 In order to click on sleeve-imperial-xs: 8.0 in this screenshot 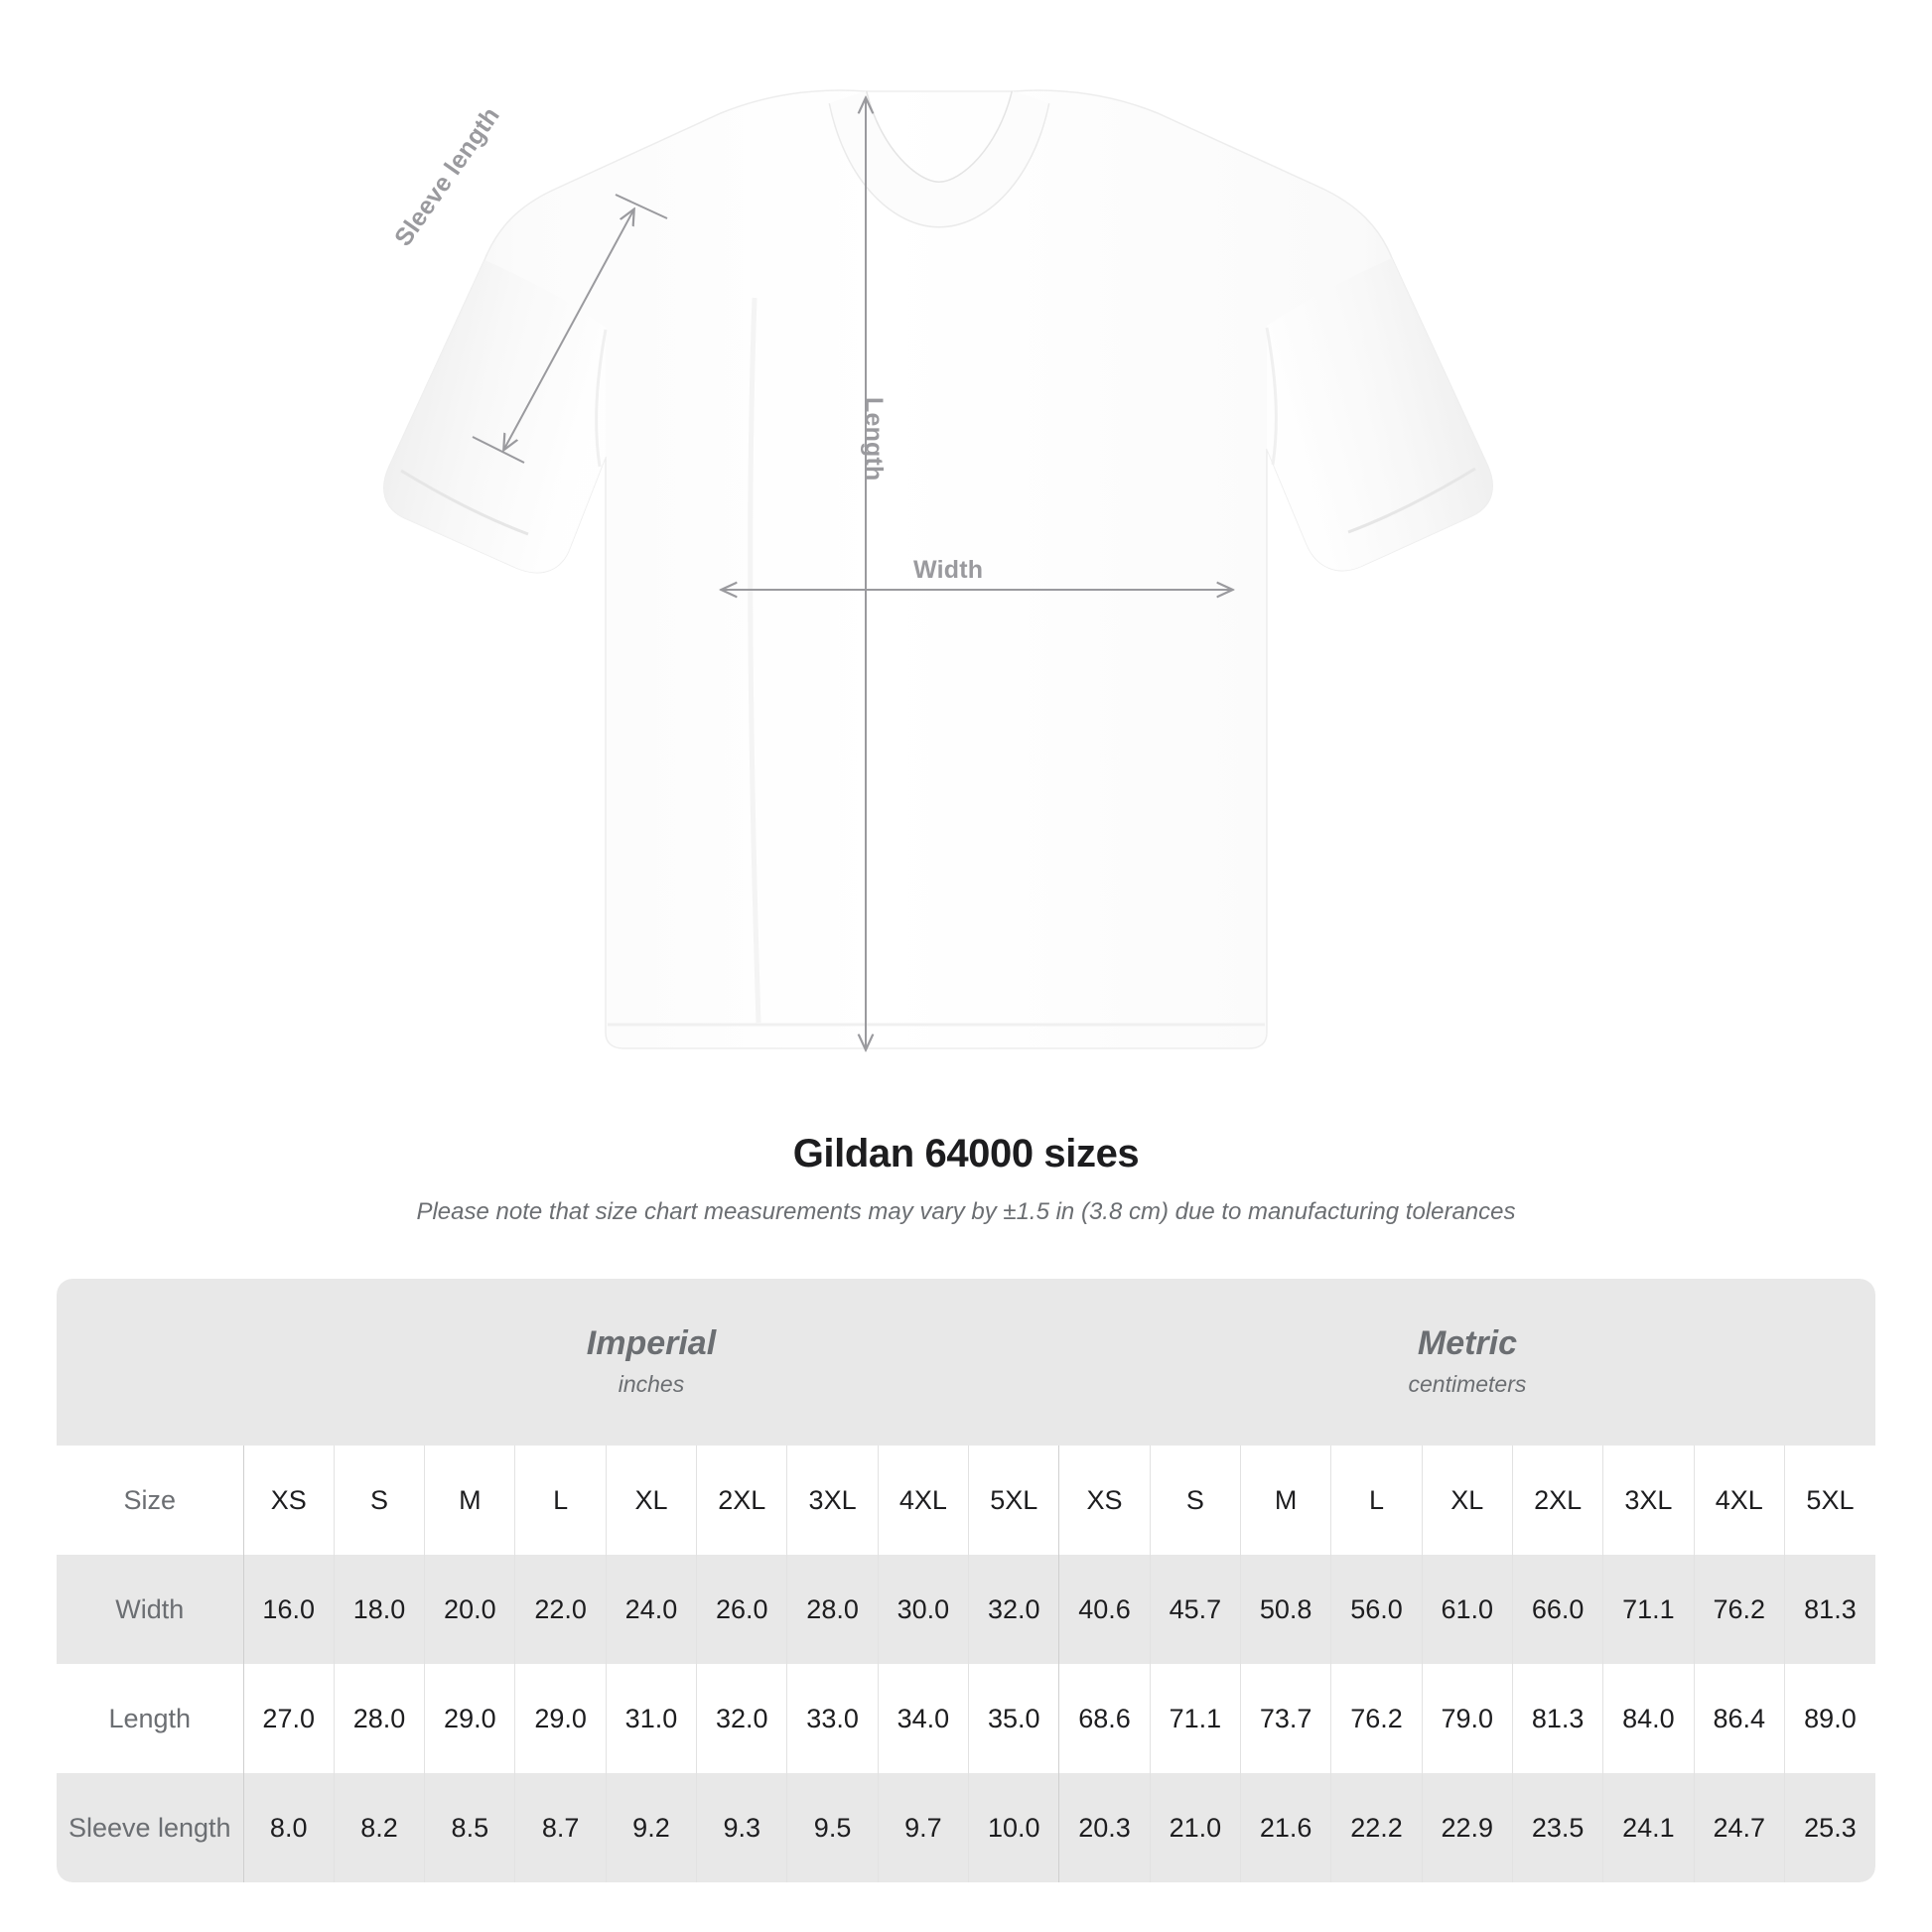, I will do `click(288, 1828)`.